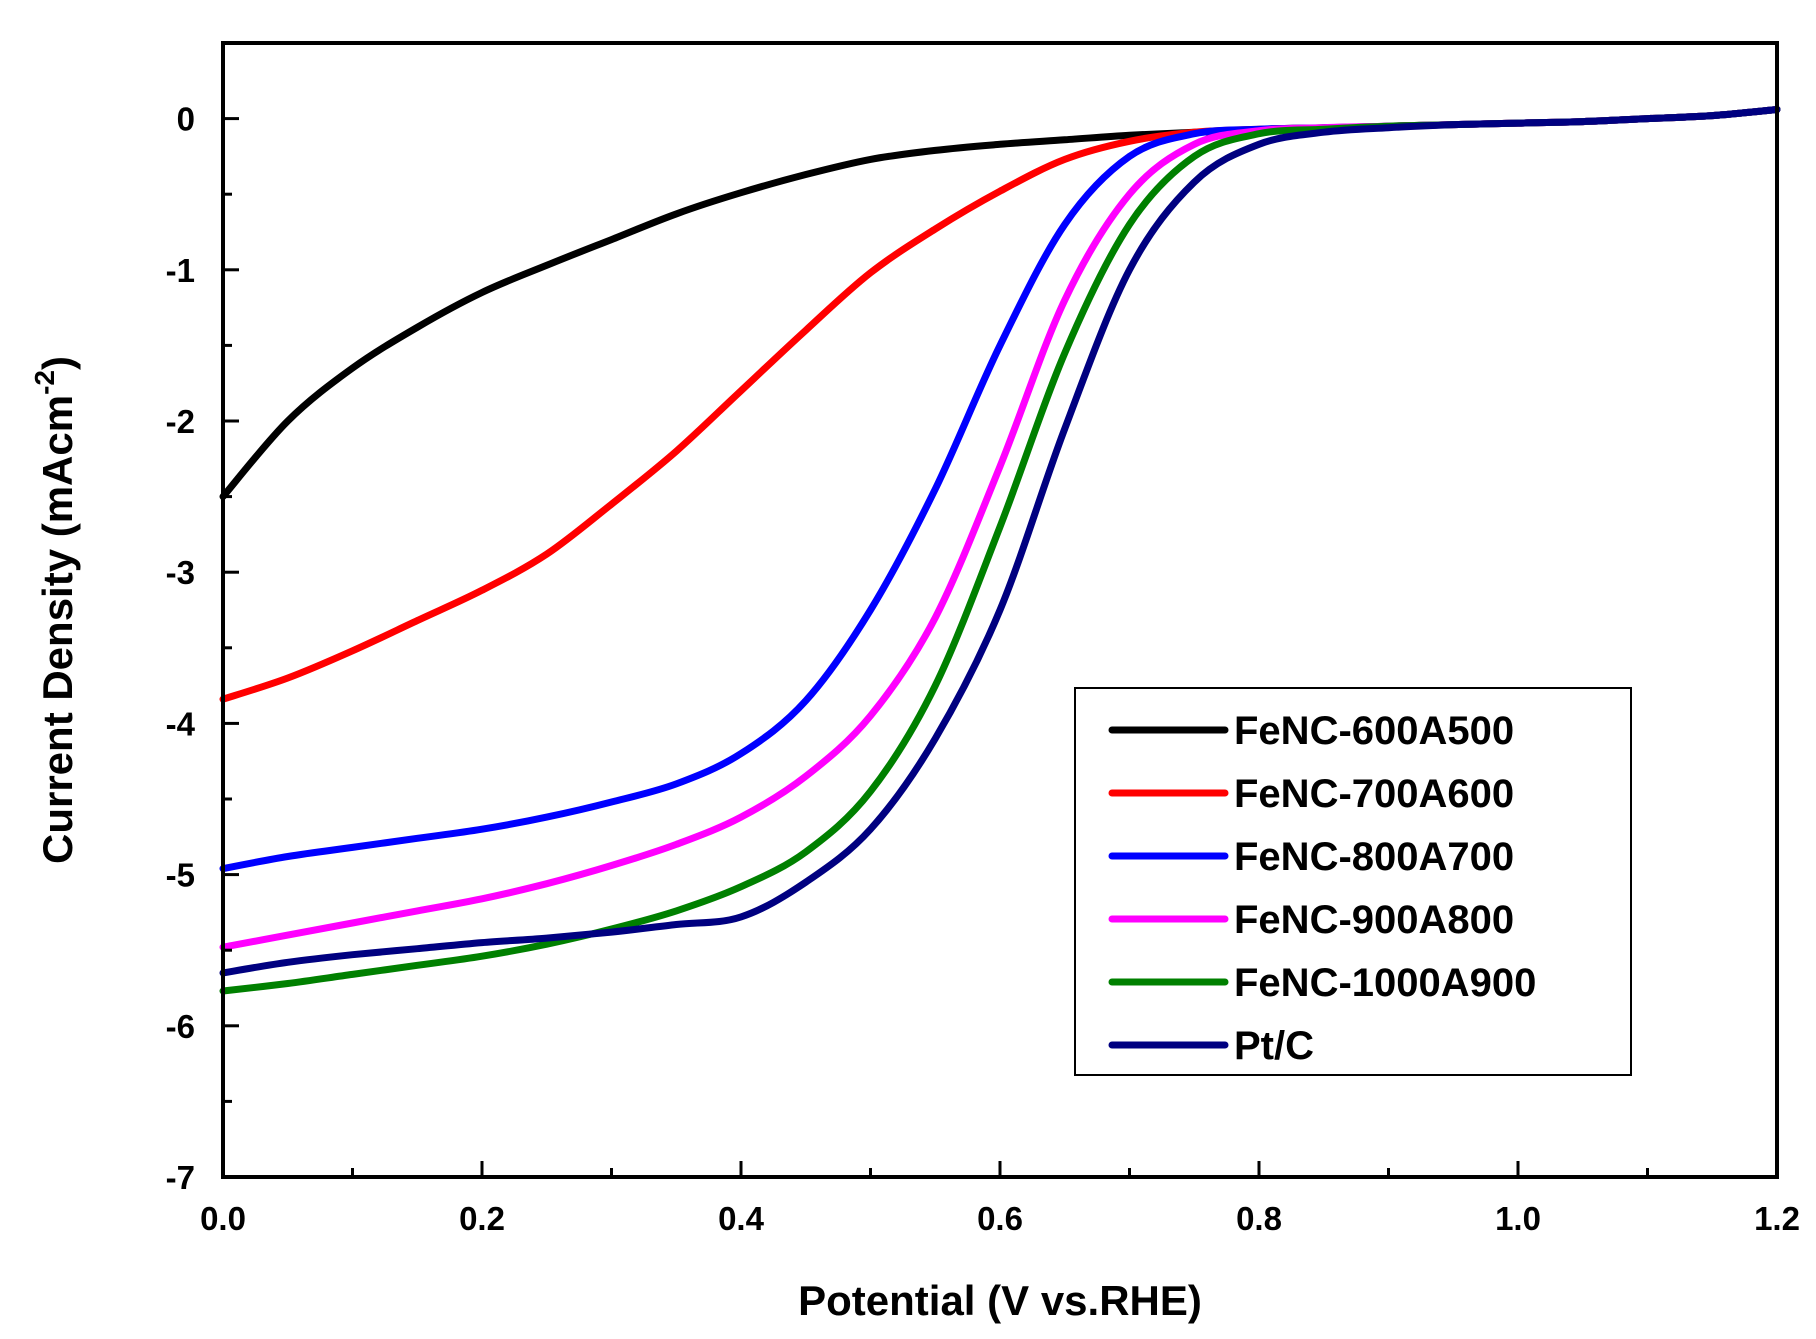 Image resolution: width=1816 pixels, height=1339 pixels. What do you see at coordinates (57, 629) in the screenshot?
I see `y-axis-title-main: Current Density (mAcm` at bounding box center [57, 629].